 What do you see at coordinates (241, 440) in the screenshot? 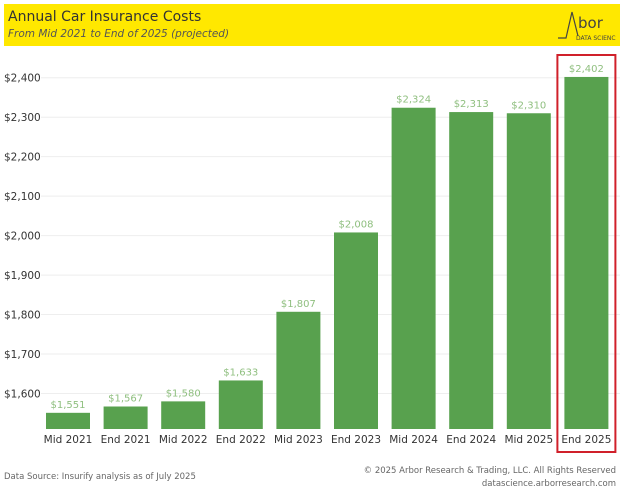
I see `x-tick-label: End 2022` at bounding box center [241, 440].